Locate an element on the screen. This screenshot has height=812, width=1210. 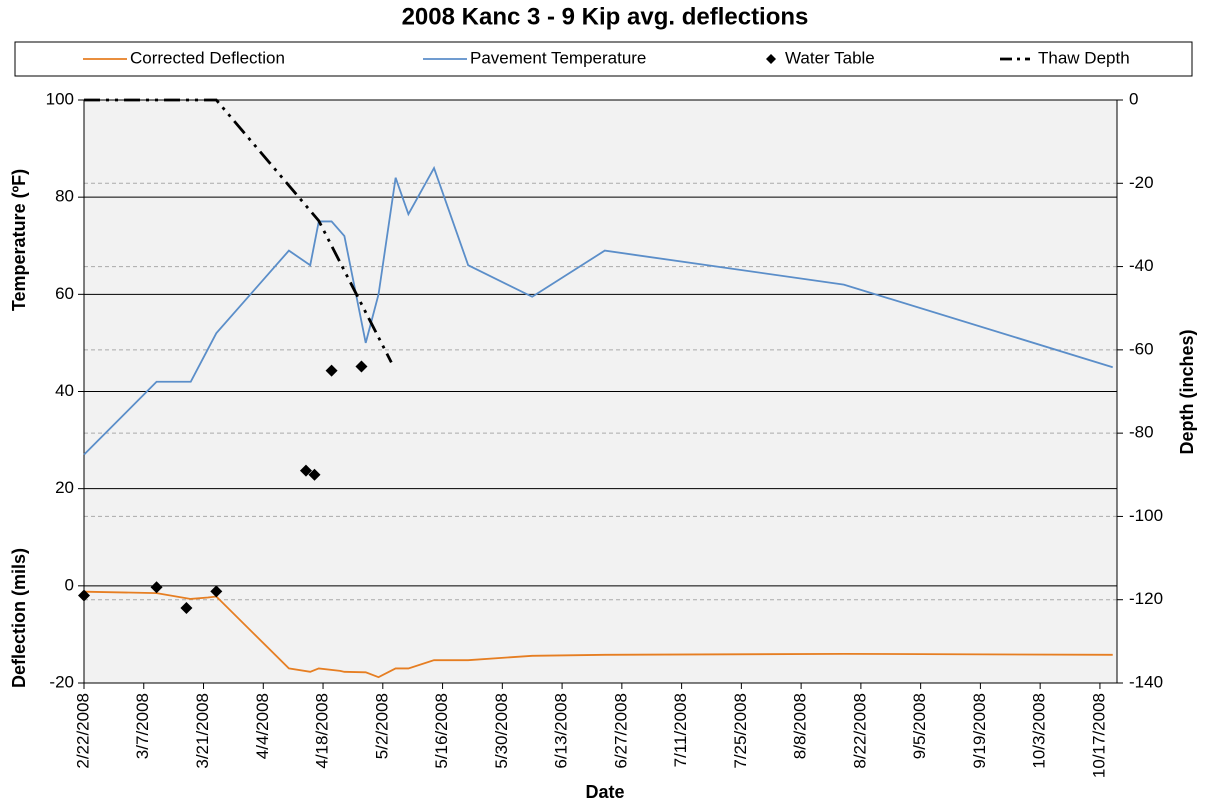
chart-title: 2008 Kanc 3 - 9 Kip avg. deflections is located at coordinates (605, 16).